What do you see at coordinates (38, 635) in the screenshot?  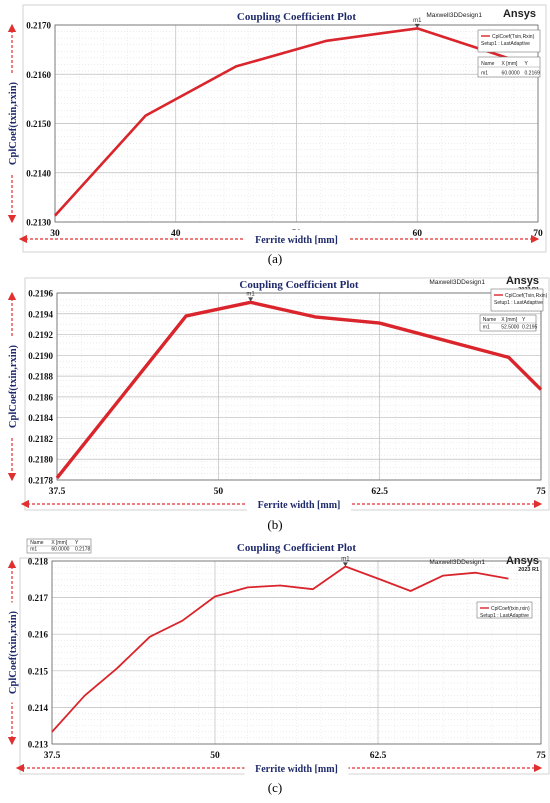 I see `y-tick-label: 0.216` at bounding box center [38, 635].